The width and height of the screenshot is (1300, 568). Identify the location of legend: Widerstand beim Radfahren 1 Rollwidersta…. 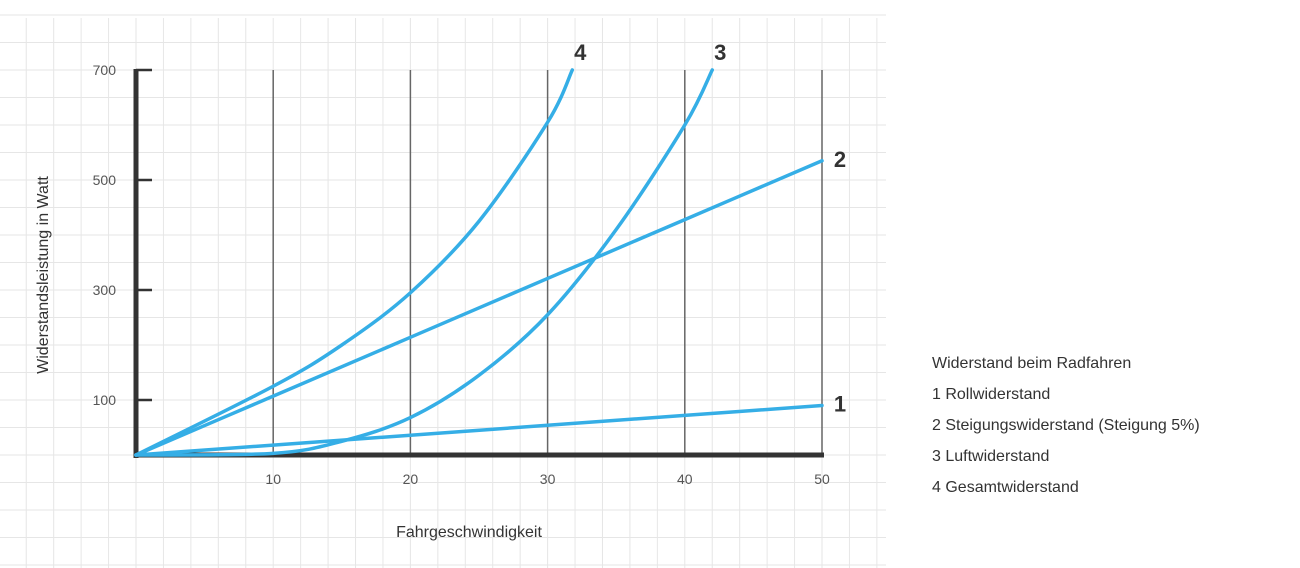
(1066, 425).